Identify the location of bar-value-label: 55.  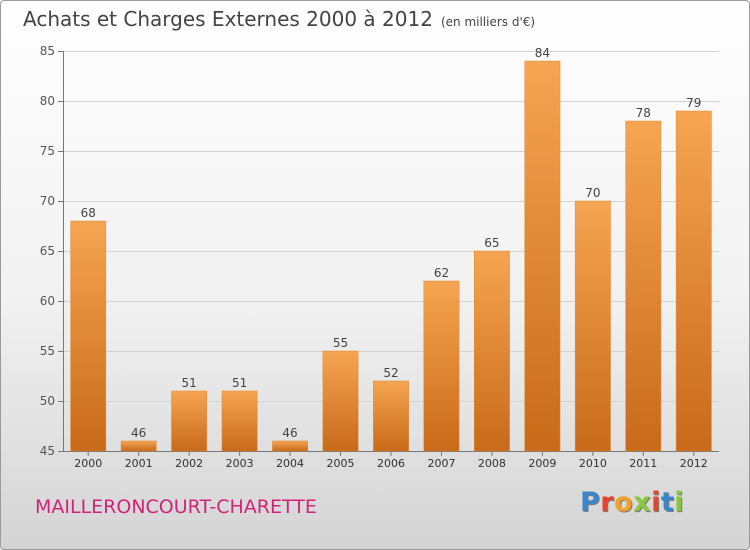
(340, 343).